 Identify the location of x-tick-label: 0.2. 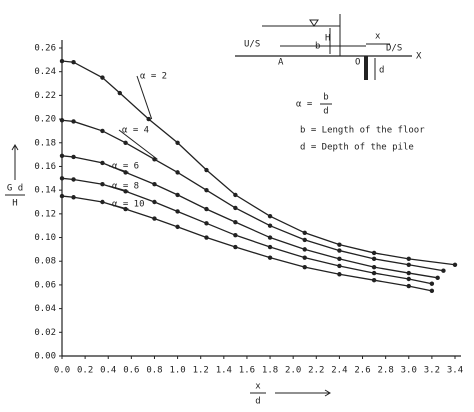
(85, 371).